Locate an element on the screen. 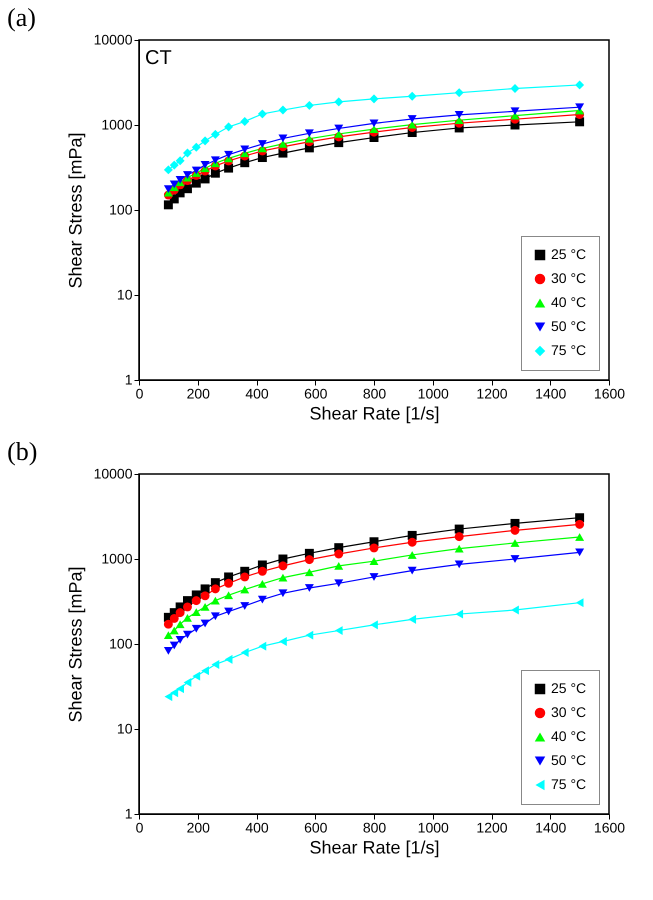  x-tick-label: 1000 is located at coordinates (434, 394).